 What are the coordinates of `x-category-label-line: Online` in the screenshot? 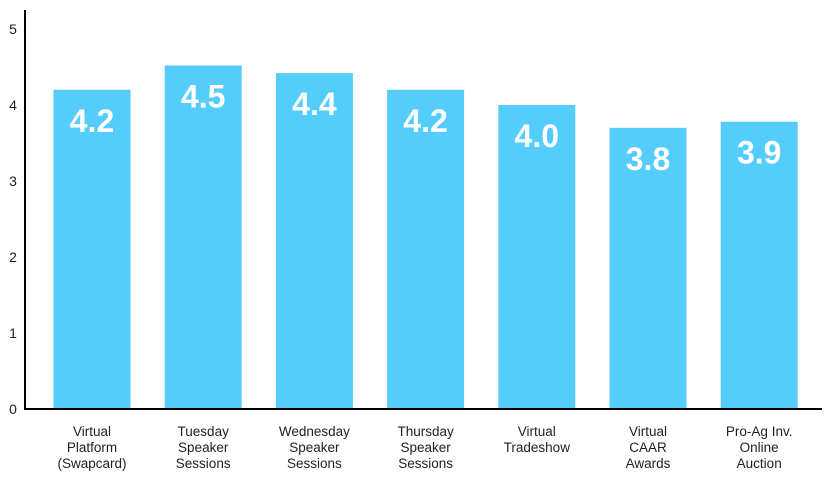 It's located at (759, 447).